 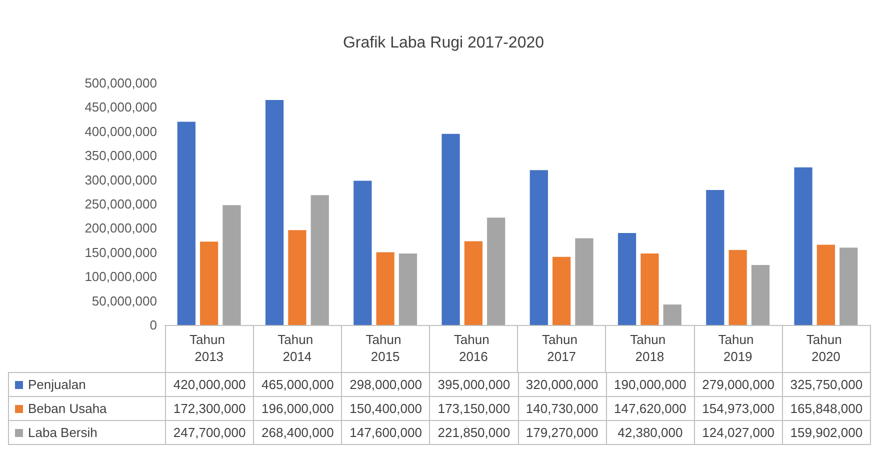 What do you see at coordinates (826, 408) in the screenshot?
I see `data-label: 165,848,000` at bounding box center [826, 408].